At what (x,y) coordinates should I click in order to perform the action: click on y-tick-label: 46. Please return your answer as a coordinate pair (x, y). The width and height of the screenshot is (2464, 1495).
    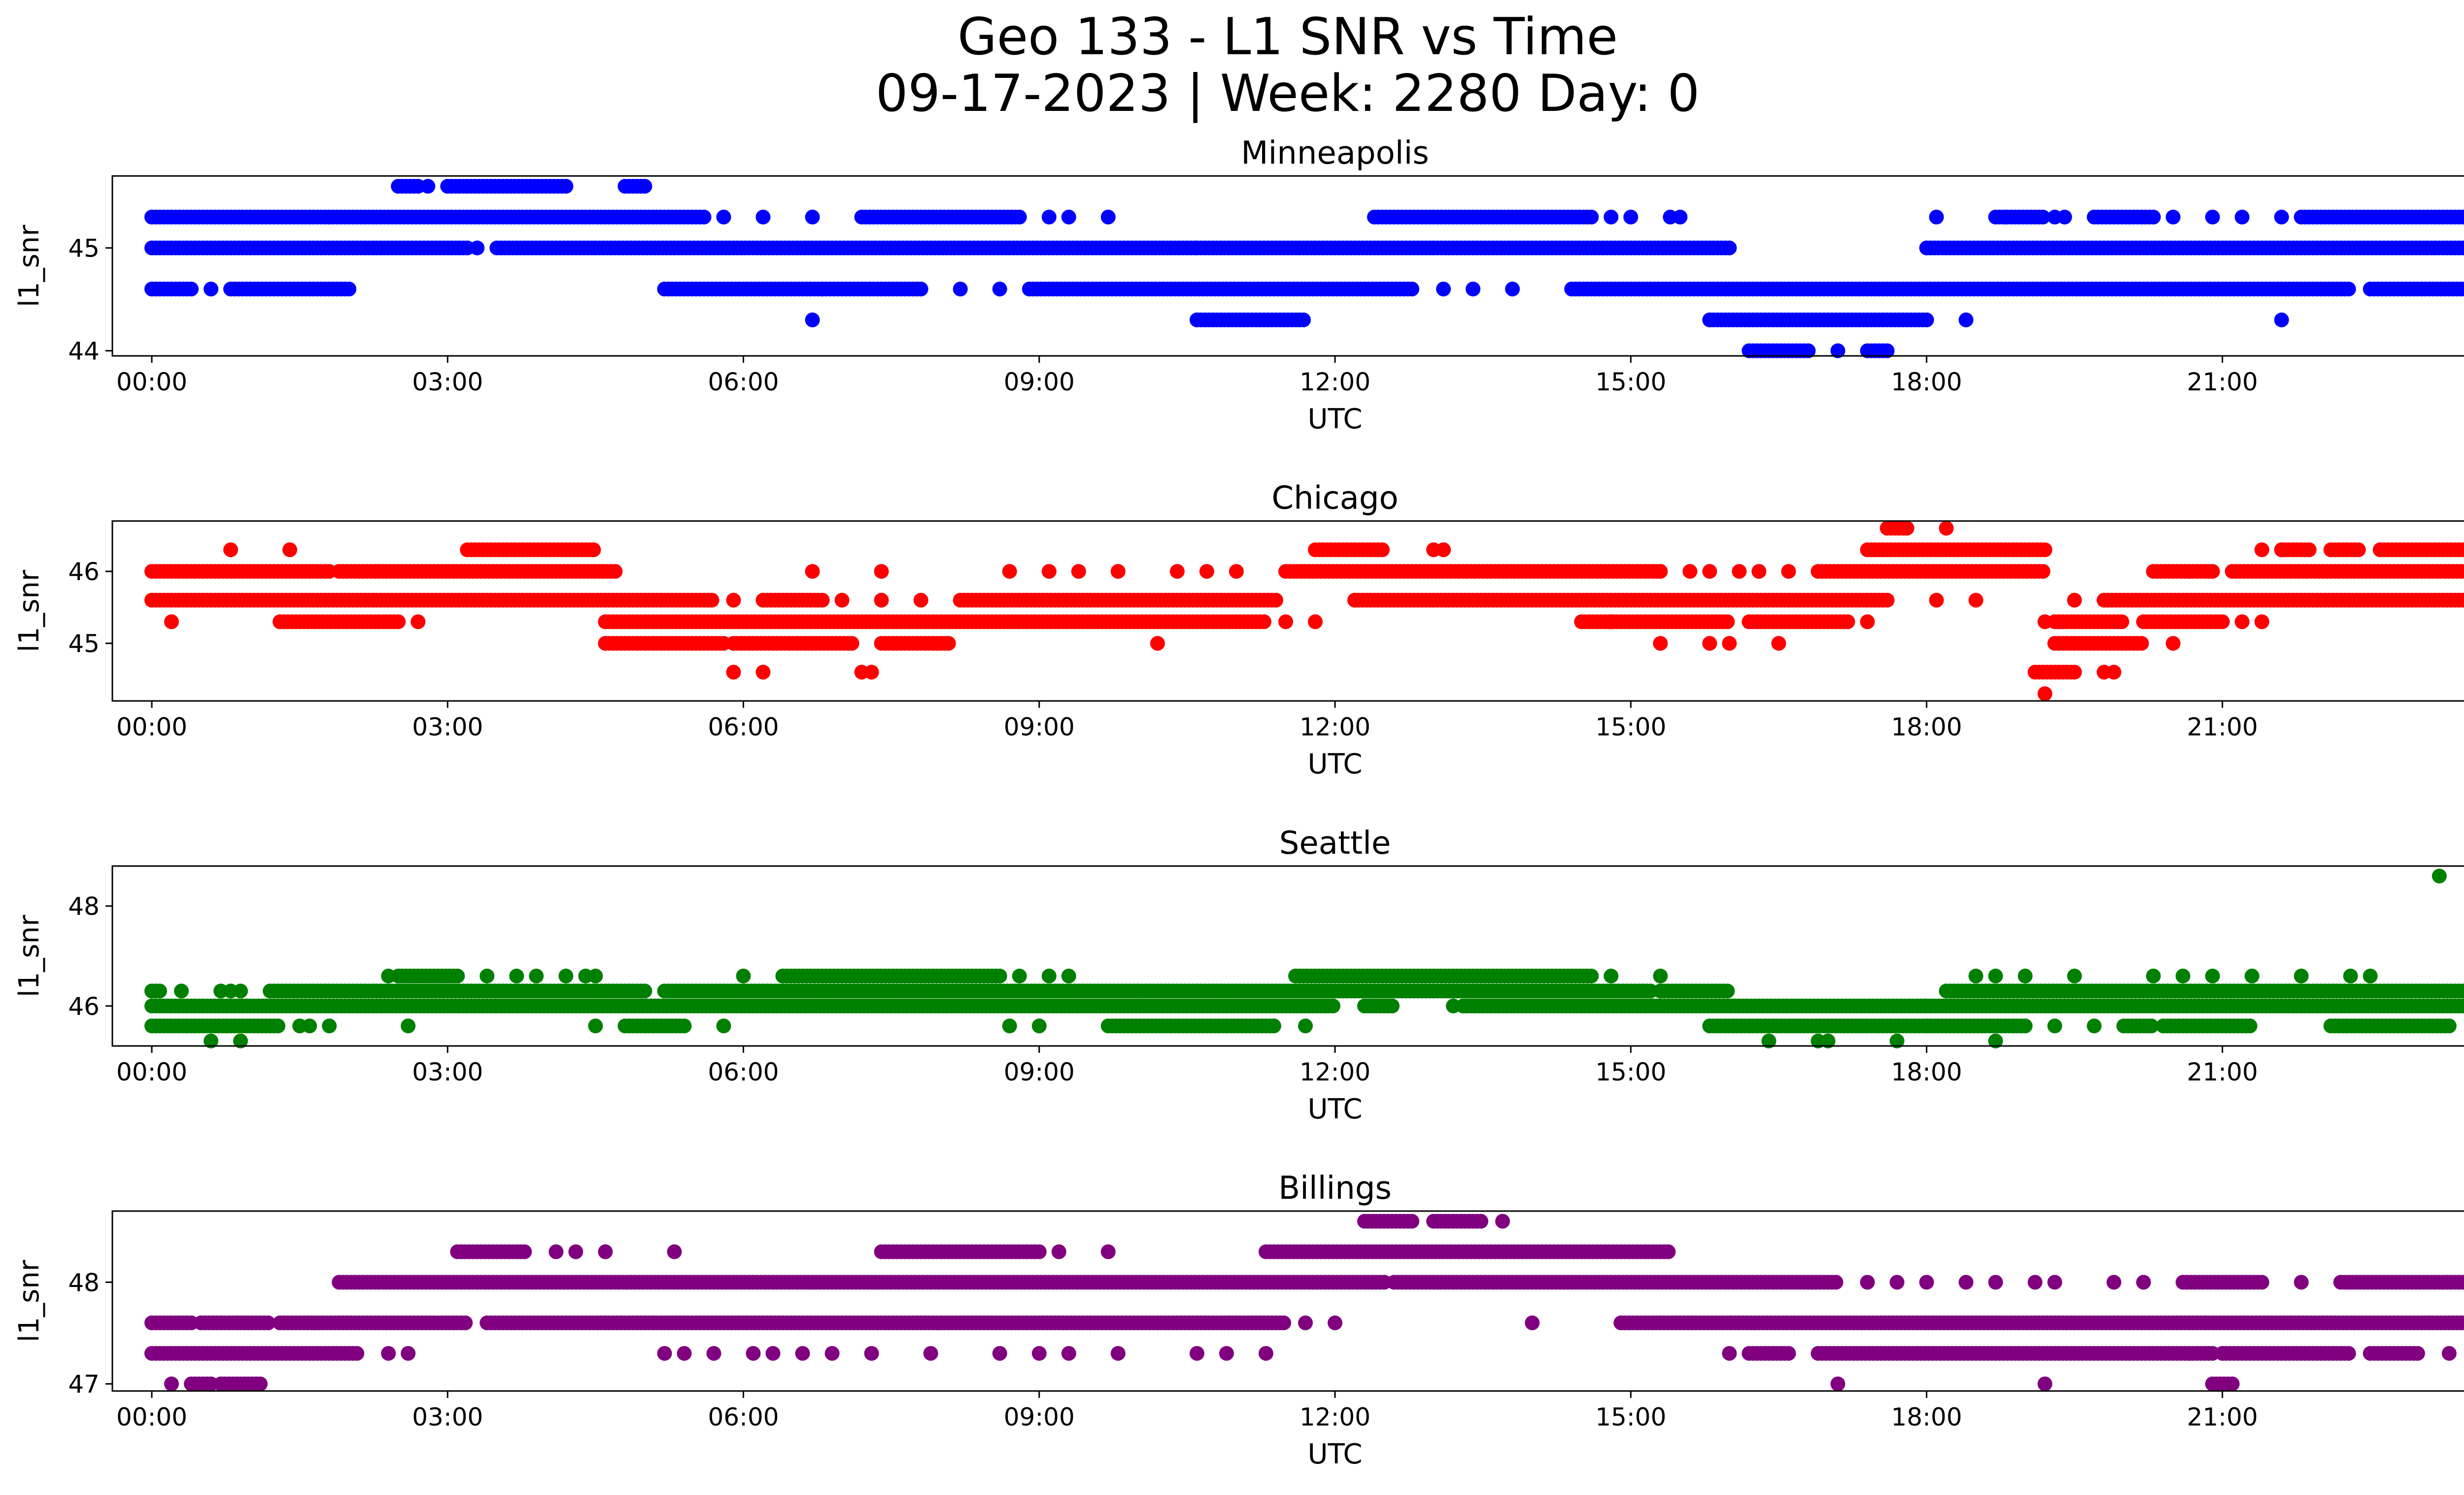
    Looking at the image, I should click on (84, 571).